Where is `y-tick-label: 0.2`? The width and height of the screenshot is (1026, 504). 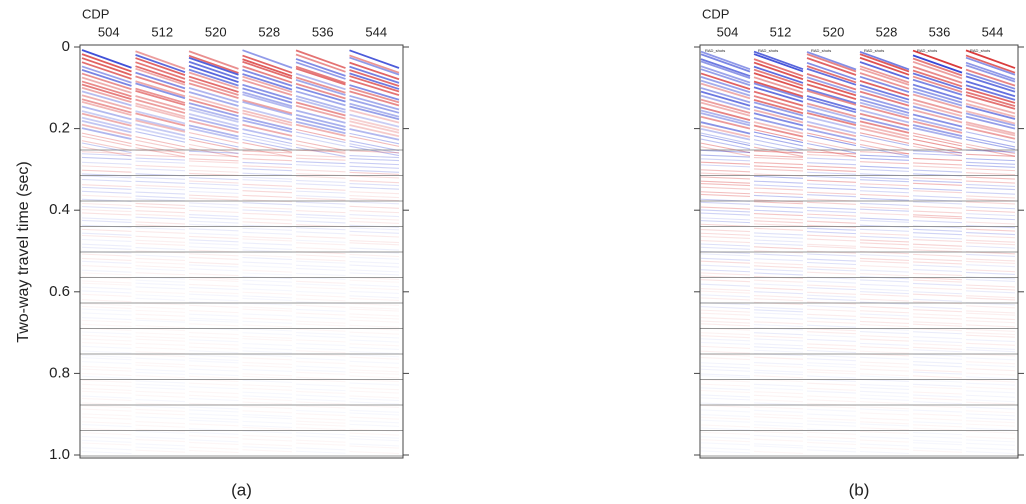 y-tick-label: 0.2 is located at coordinates (59, 128).